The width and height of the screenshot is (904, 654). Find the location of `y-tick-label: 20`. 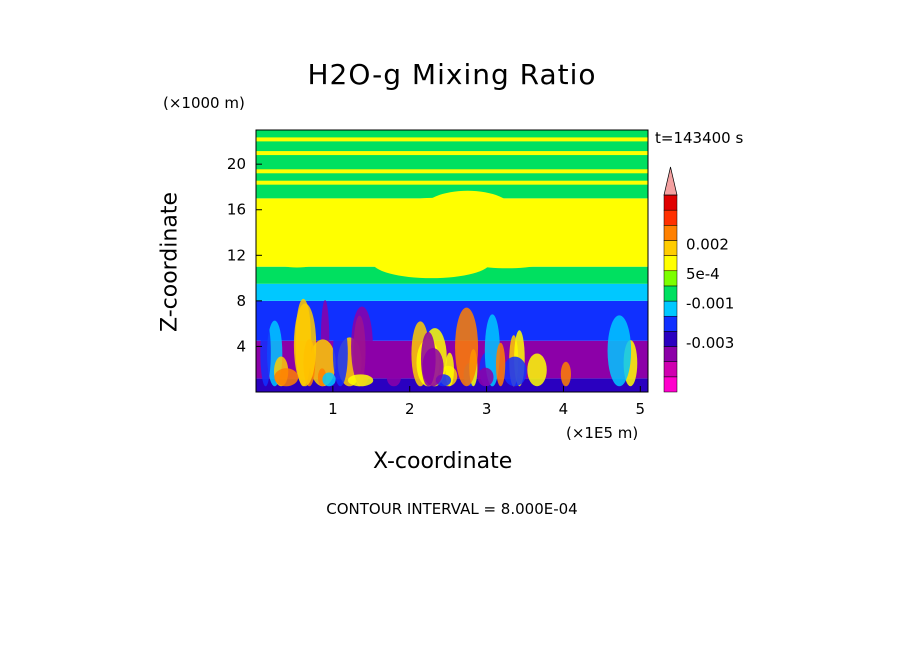

y-tick-label: 20 is located at coordinates (236, 164).